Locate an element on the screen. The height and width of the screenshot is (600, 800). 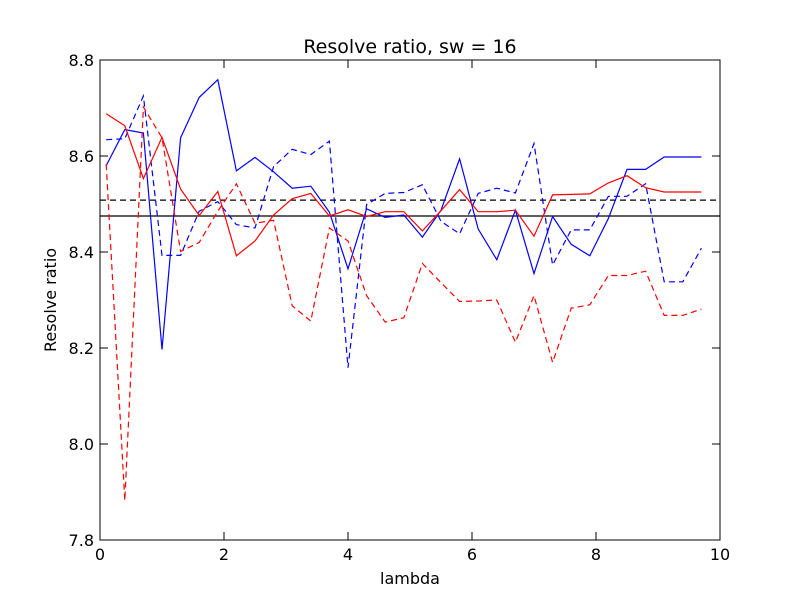
x-tick-label: 0 is located at coordinates (100, 554).